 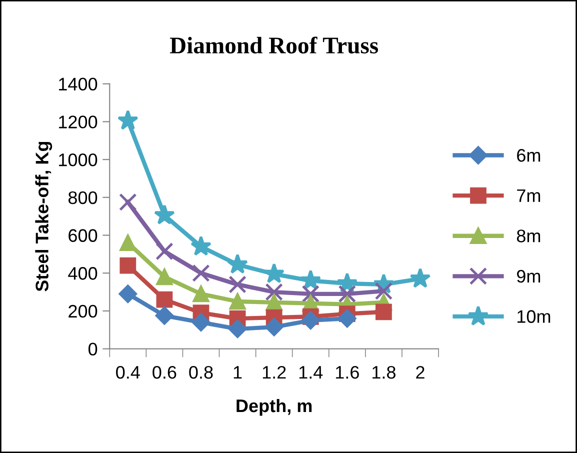 What do you see at coordinates (83, 273) in the screenshot?
I see `y-tick-label: 400` at bounding box center [83, 273].